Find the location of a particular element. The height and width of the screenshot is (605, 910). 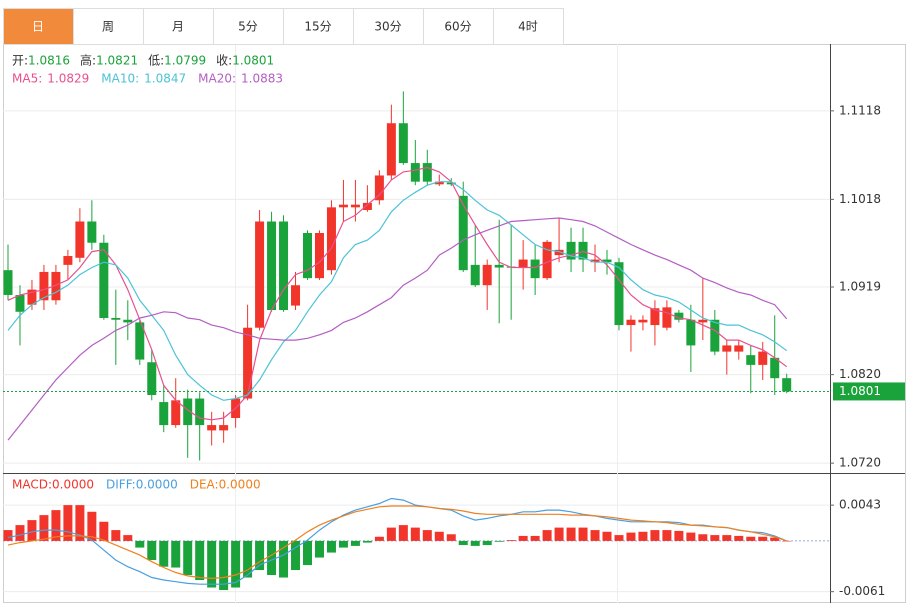

tab-label: 月 is located at coordinates (178, 27).